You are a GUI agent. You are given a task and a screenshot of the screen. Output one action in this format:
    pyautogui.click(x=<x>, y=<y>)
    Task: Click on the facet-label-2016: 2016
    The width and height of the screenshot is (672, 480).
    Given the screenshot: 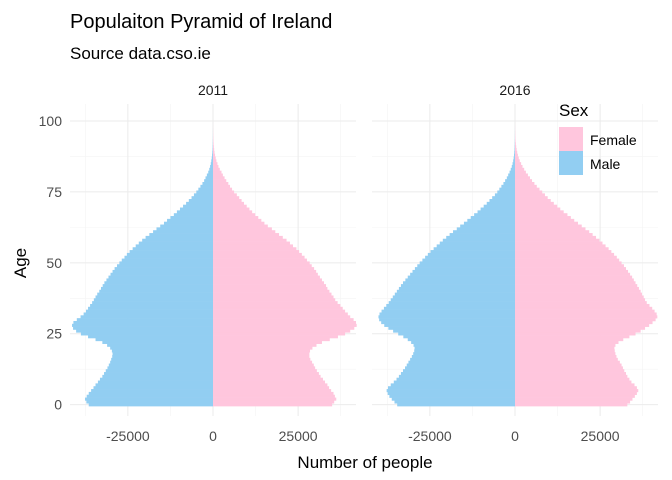 What is the action you would take?
    pyautogui.click(x=514, y=90)
    